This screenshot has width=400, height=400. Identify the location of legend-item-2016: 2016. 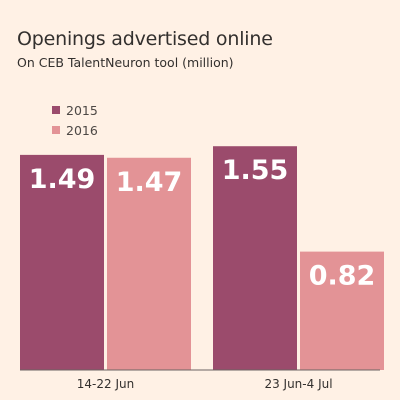
(75, 130).